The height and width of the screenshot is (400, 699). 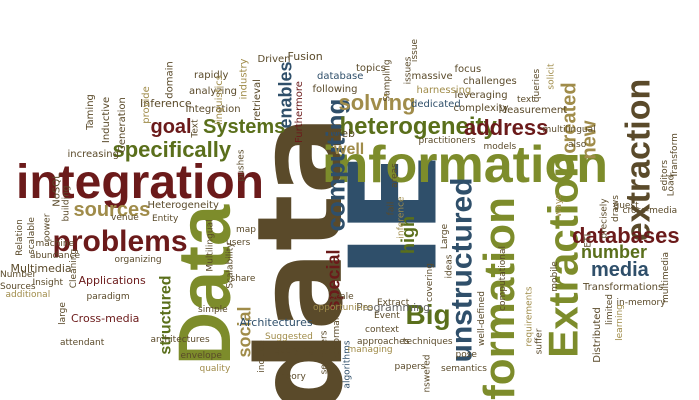 I want to click on word-models: models, so click(x=500, y=146).